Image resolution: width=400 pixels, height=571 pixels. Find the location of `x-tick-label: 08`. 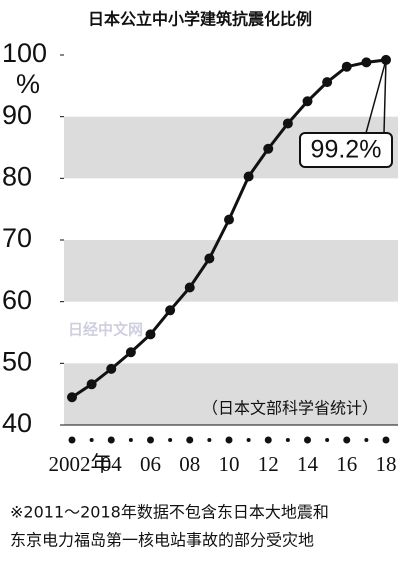

x-tick-label: 08 is located at coordinates (189, 464).